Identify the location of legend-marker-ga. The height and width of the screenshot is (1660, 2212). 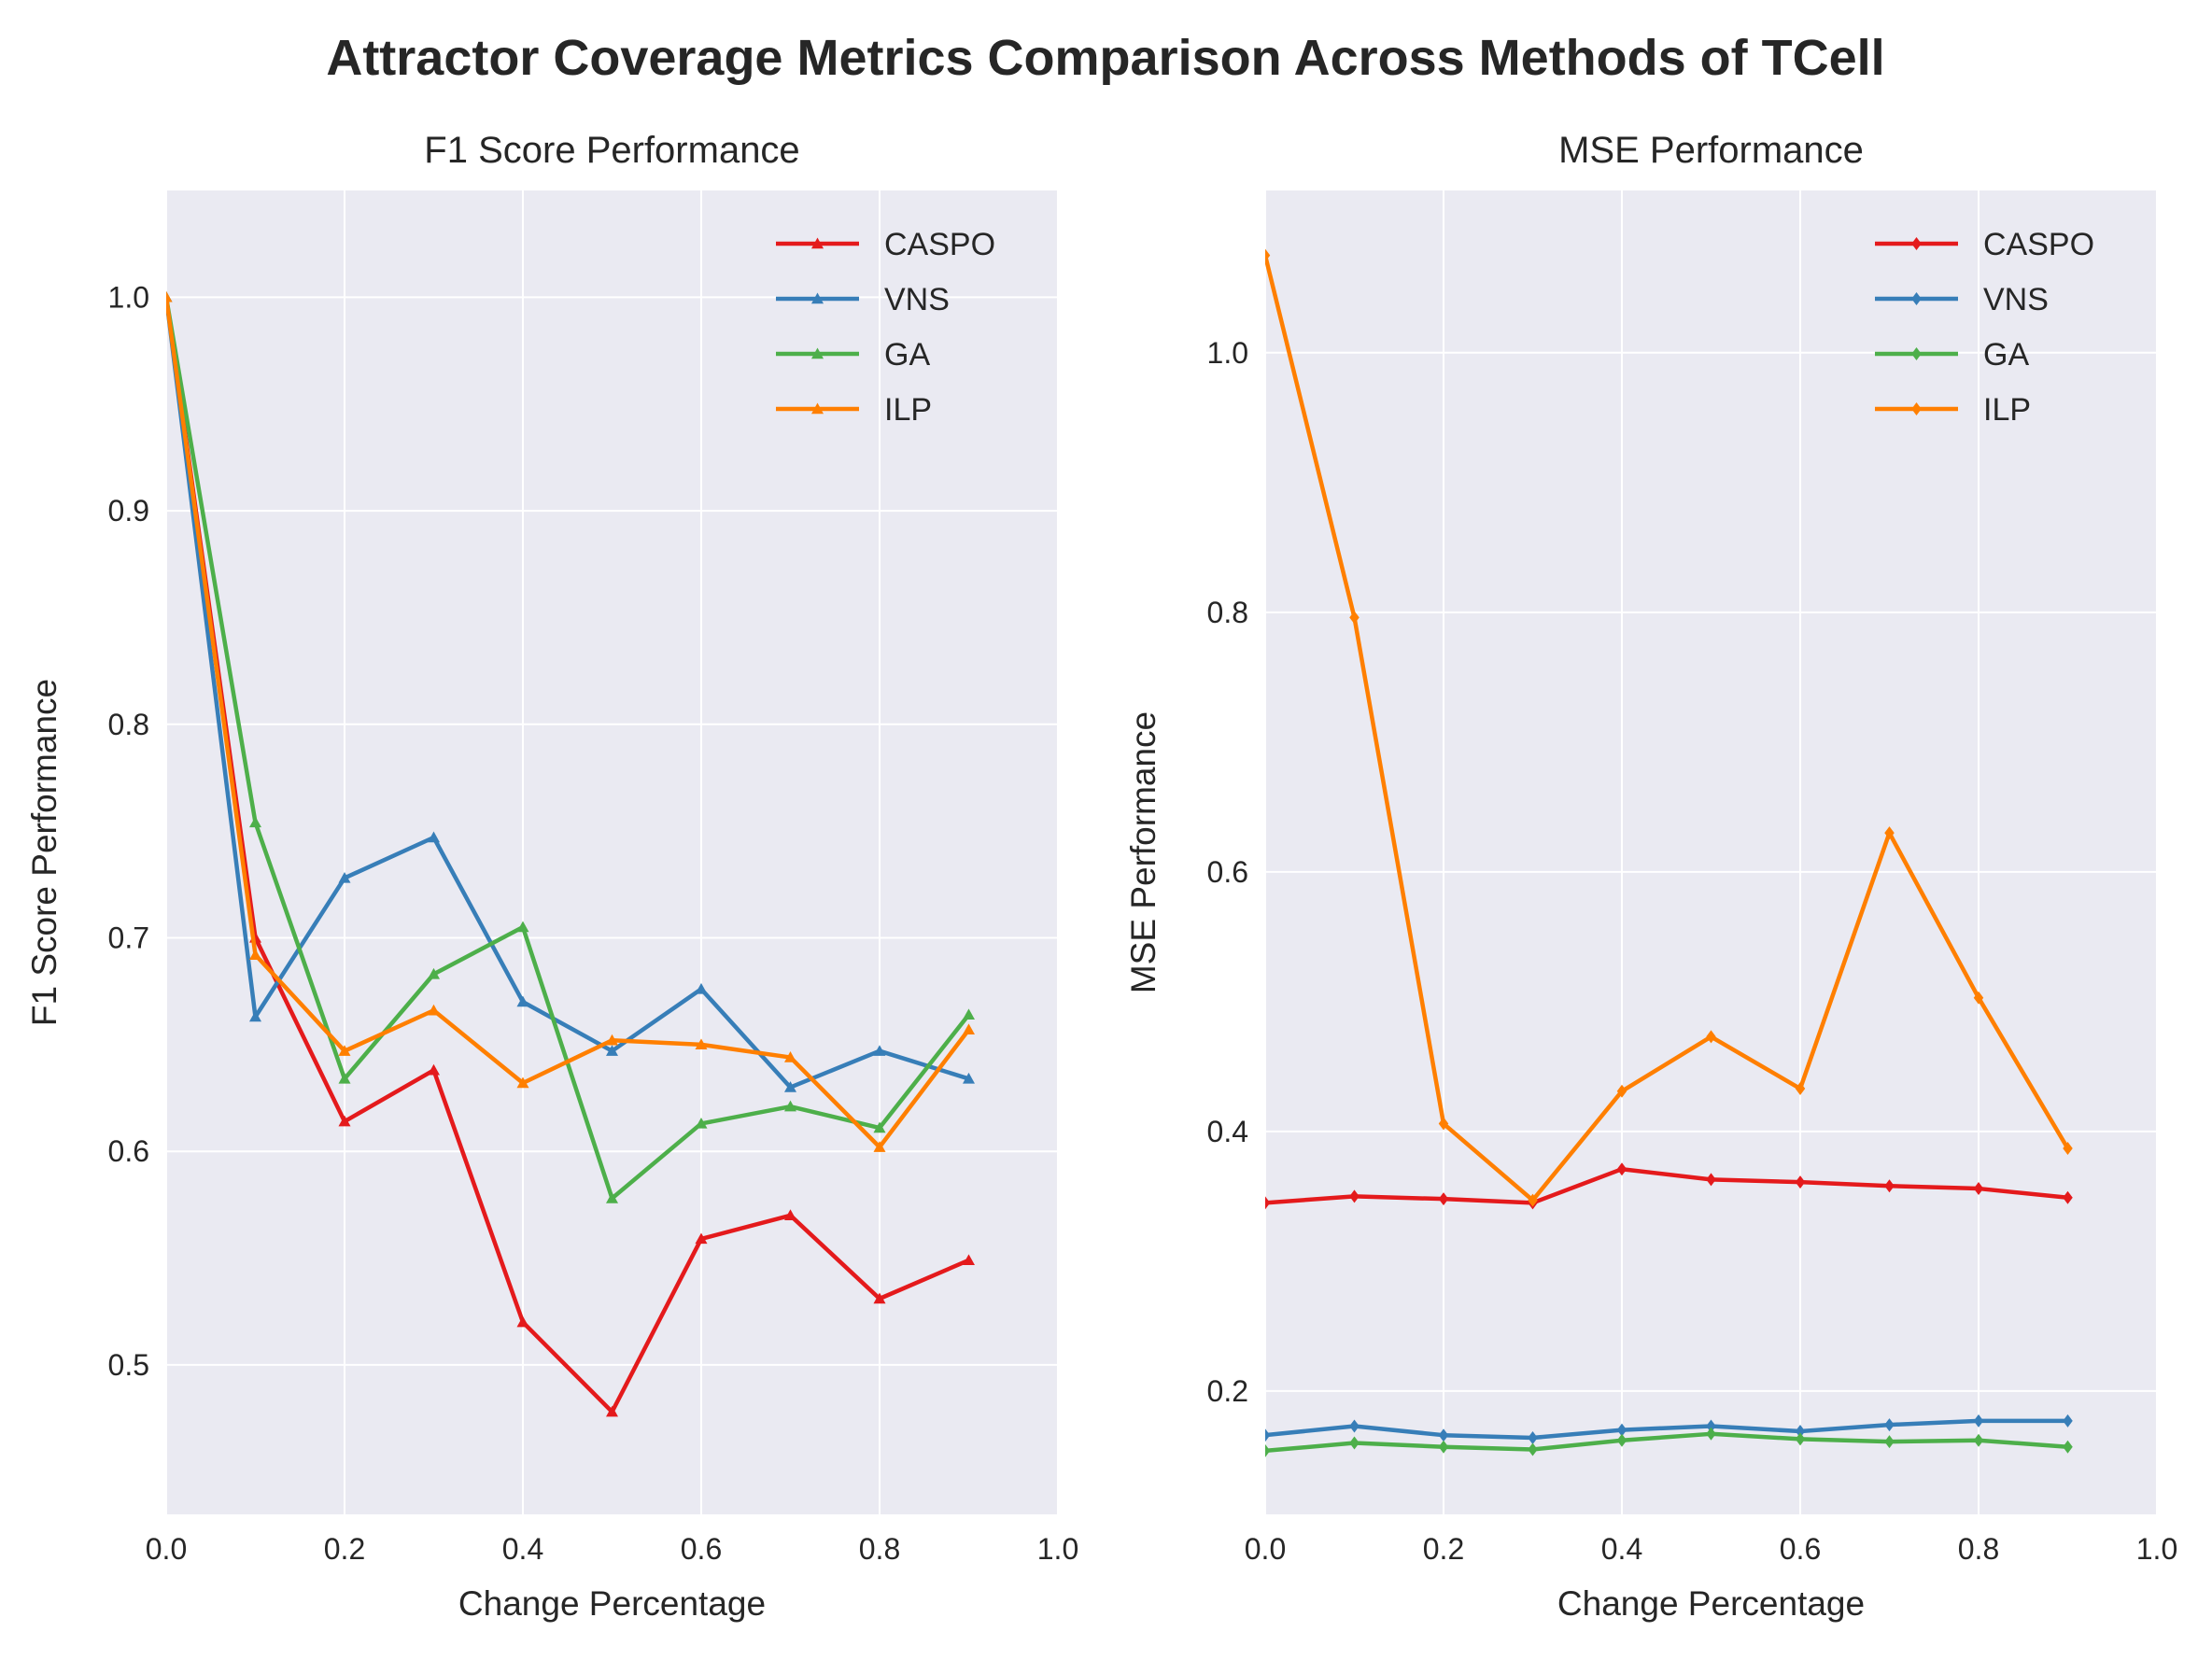
(817, 353).